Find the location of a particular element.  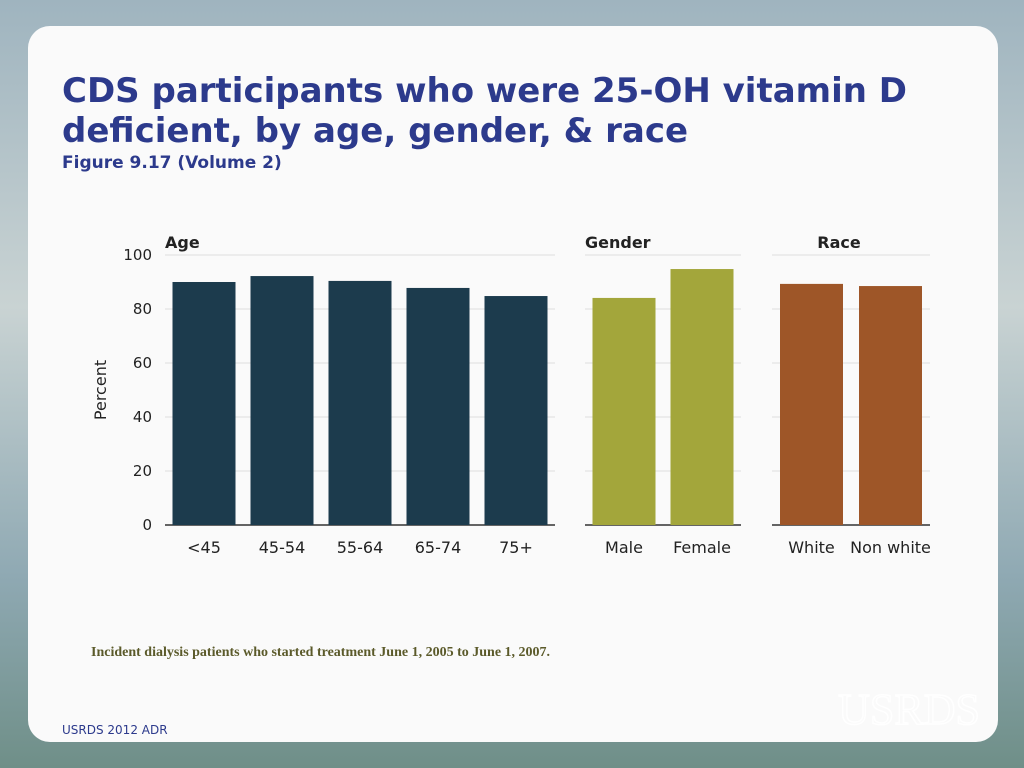

logo: USRDS is located at coordinates (909, 709).